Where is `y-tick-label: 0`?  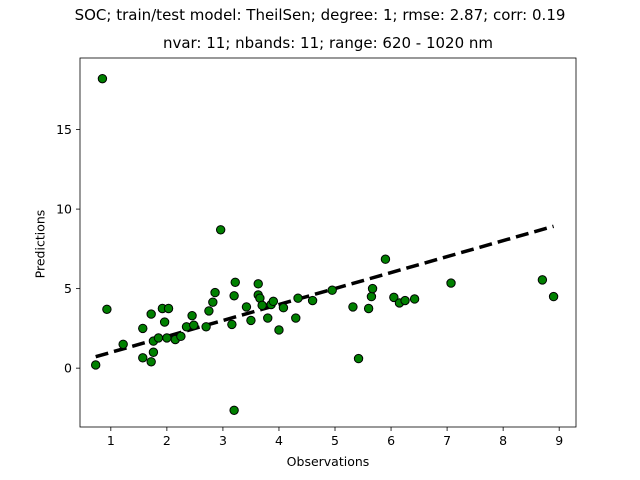 y-tick-label: 0 is located at coordinates (68, 368).